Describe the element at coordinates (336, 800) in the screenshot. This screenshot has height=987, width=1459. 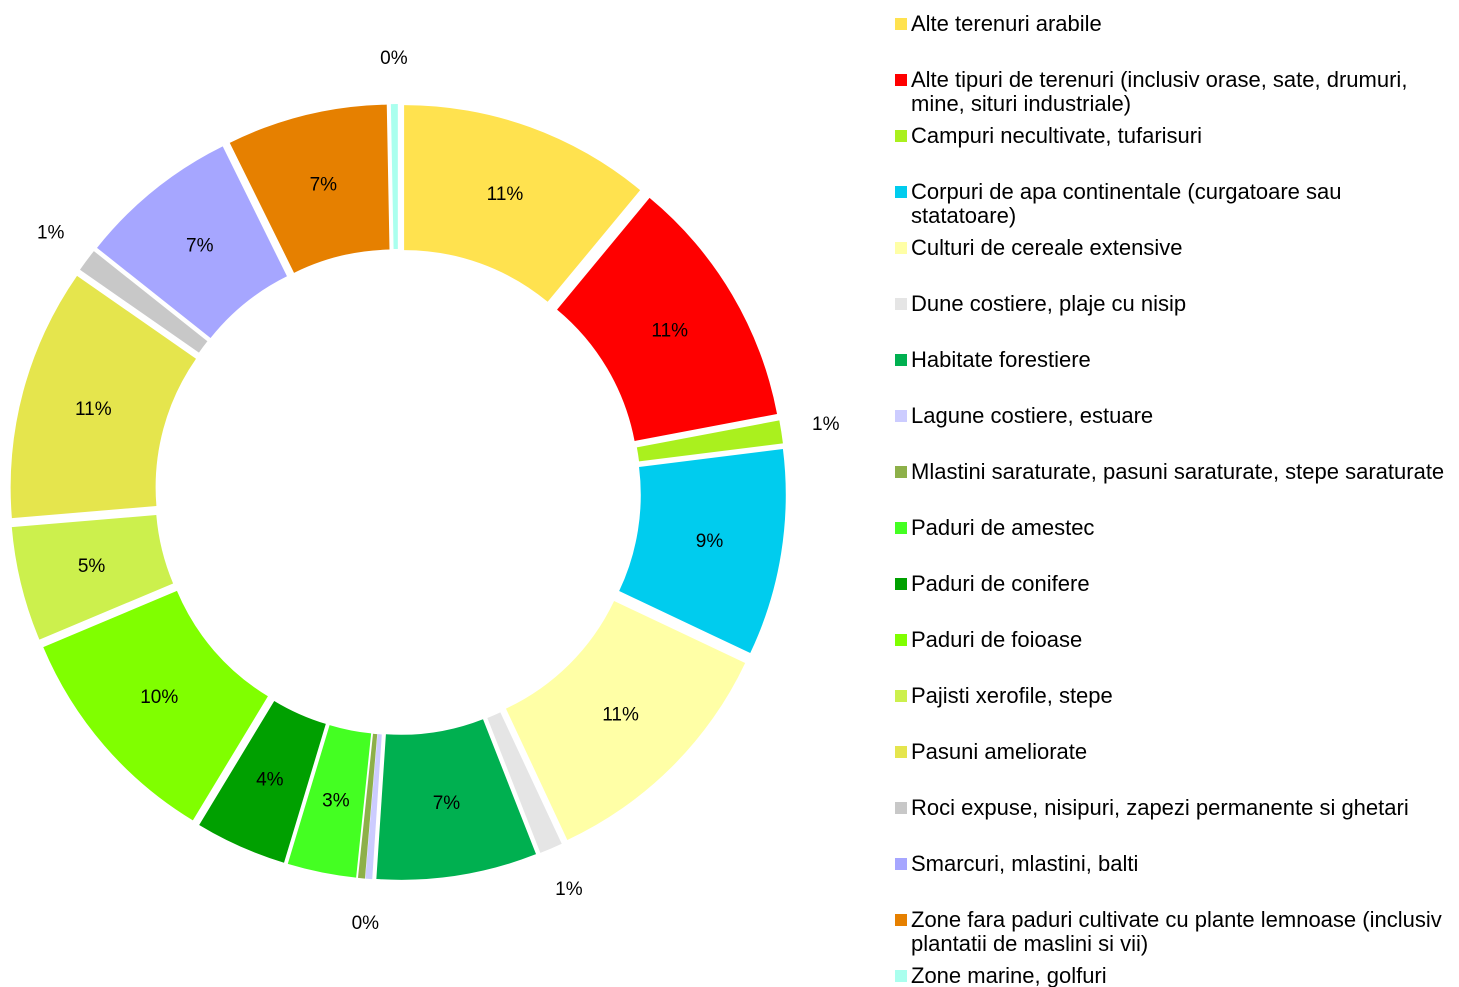
I see `data-label: 3%` at that location.